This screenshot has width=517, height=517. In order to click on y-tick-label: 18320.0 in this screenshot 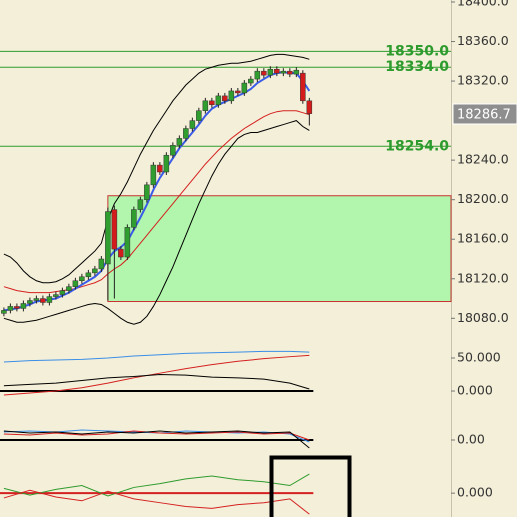, I will do `click(483, 80)`.